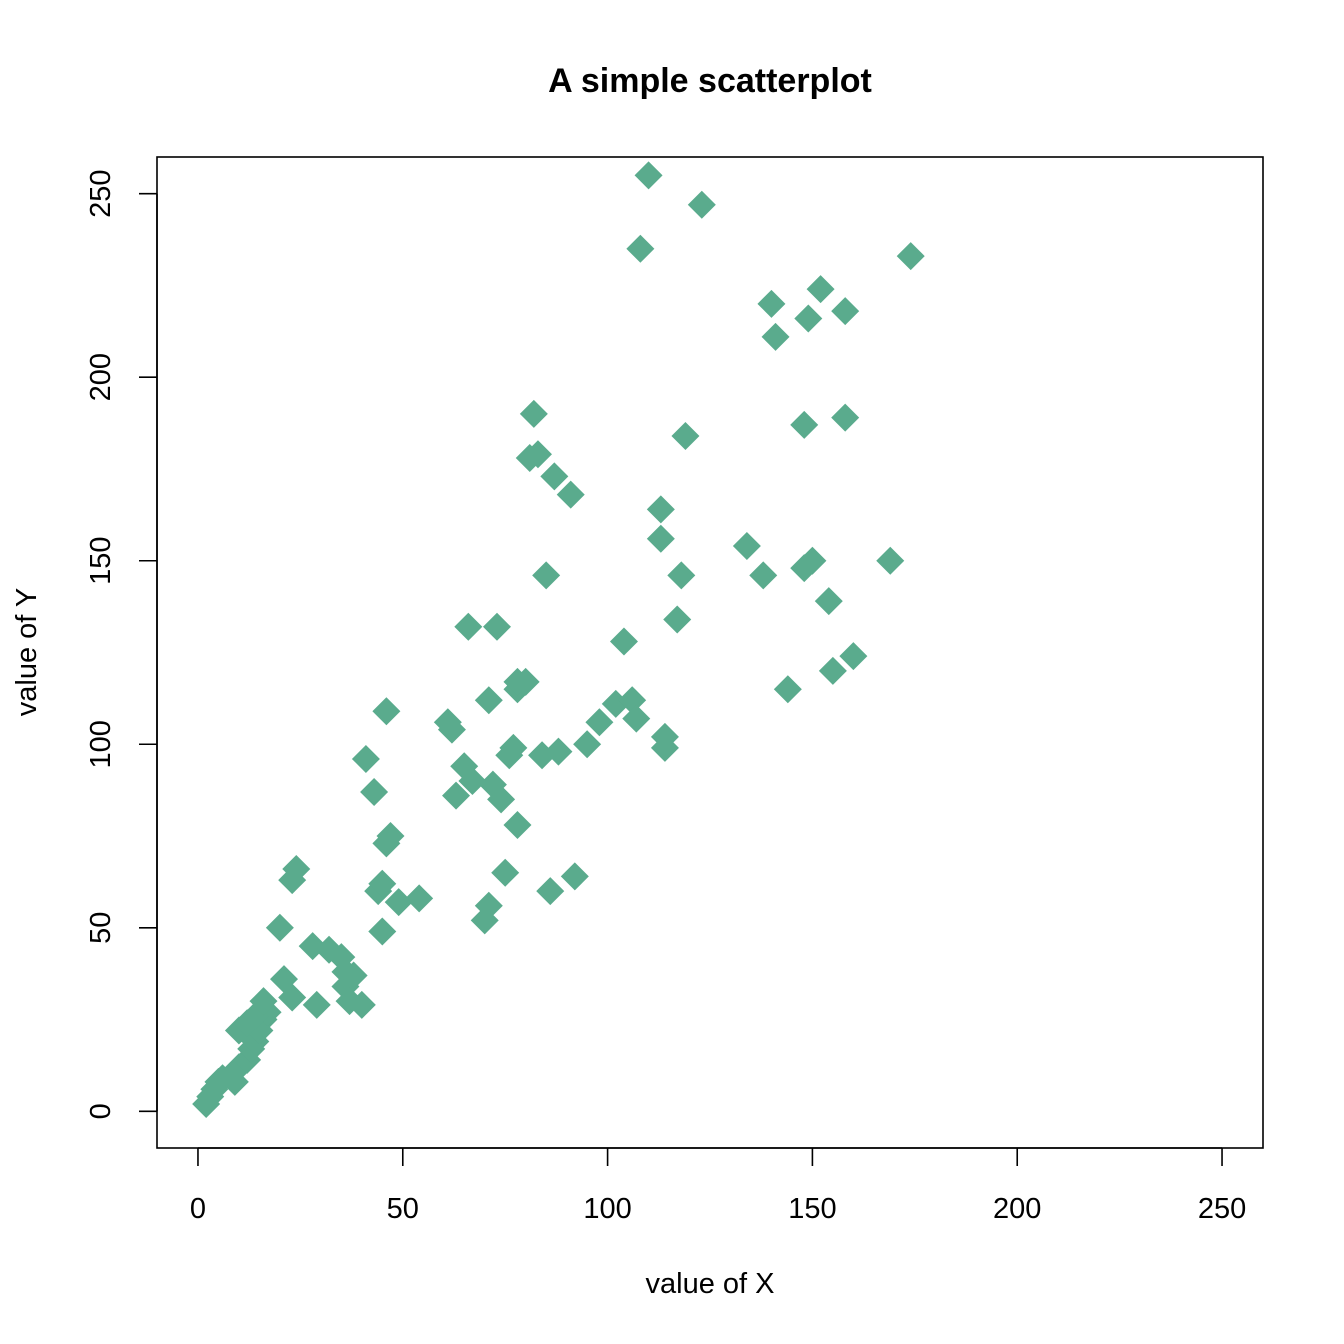 This screenshot has width=1344, height=1344. I want to click on y-axis-label: value of Y, so click(27, 652).